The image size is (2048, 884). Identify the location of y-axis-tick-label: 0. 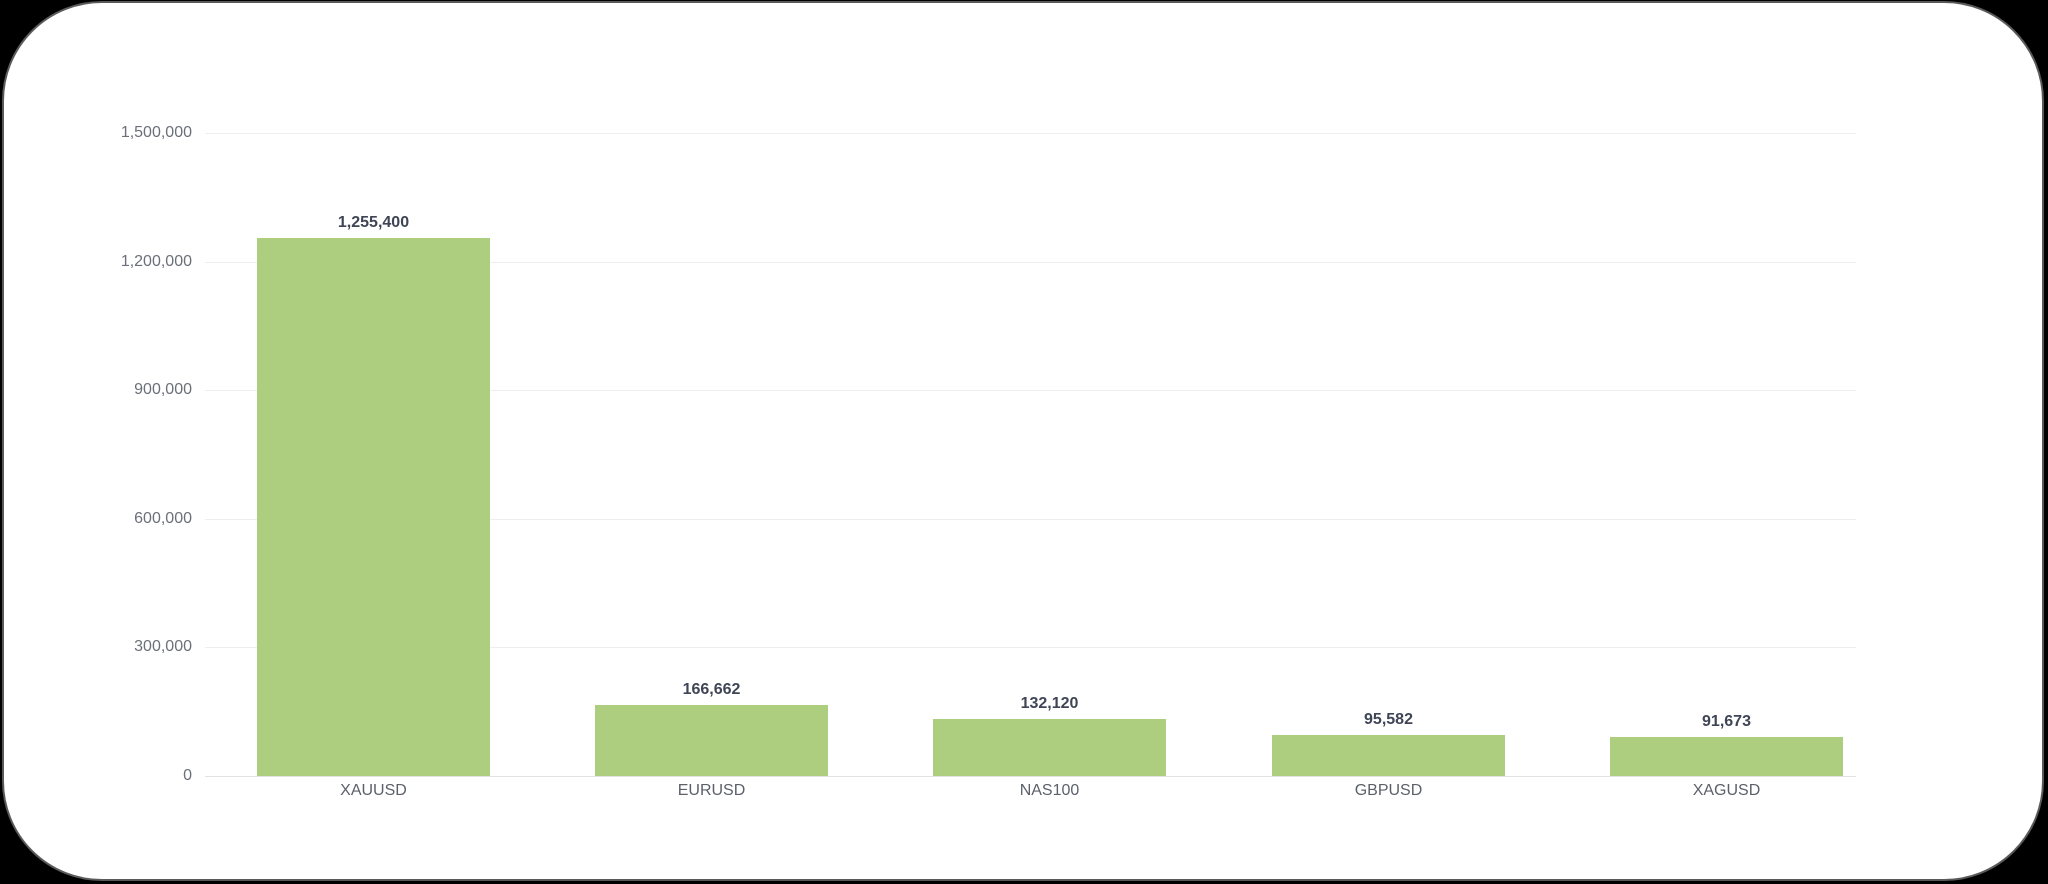
(187, 775).